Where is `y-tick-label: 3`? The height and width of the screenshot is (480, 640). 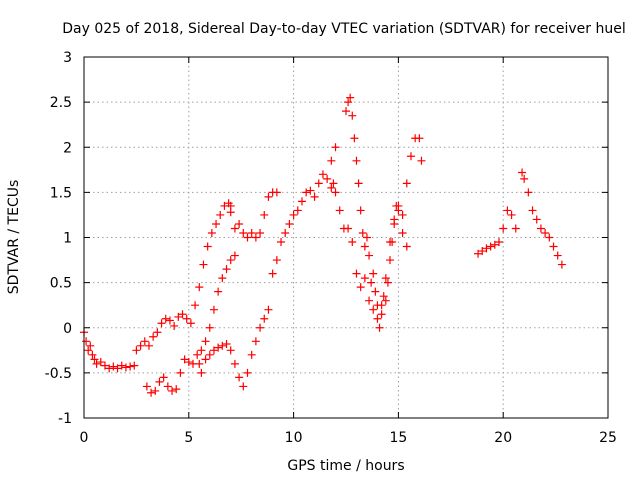 y-tick-label: 3 is located at coordinates (67, 58).